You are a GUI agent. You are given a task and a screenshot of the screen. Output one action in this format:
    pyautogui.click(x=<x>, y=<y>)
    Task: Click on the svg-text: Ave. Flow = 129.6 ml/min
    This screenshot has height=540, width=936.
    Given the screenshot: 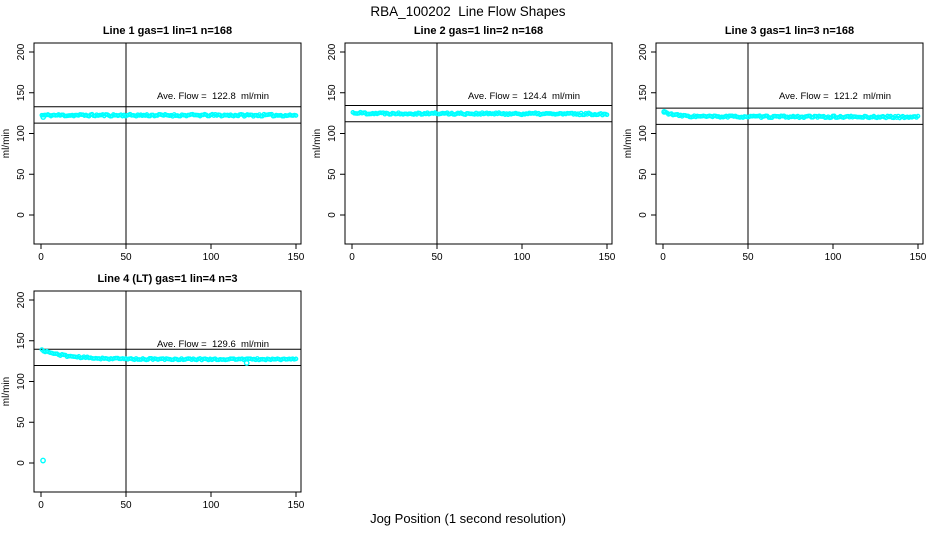 What is the action you would take?
    pyautogui.click(x=213, y=344)
    